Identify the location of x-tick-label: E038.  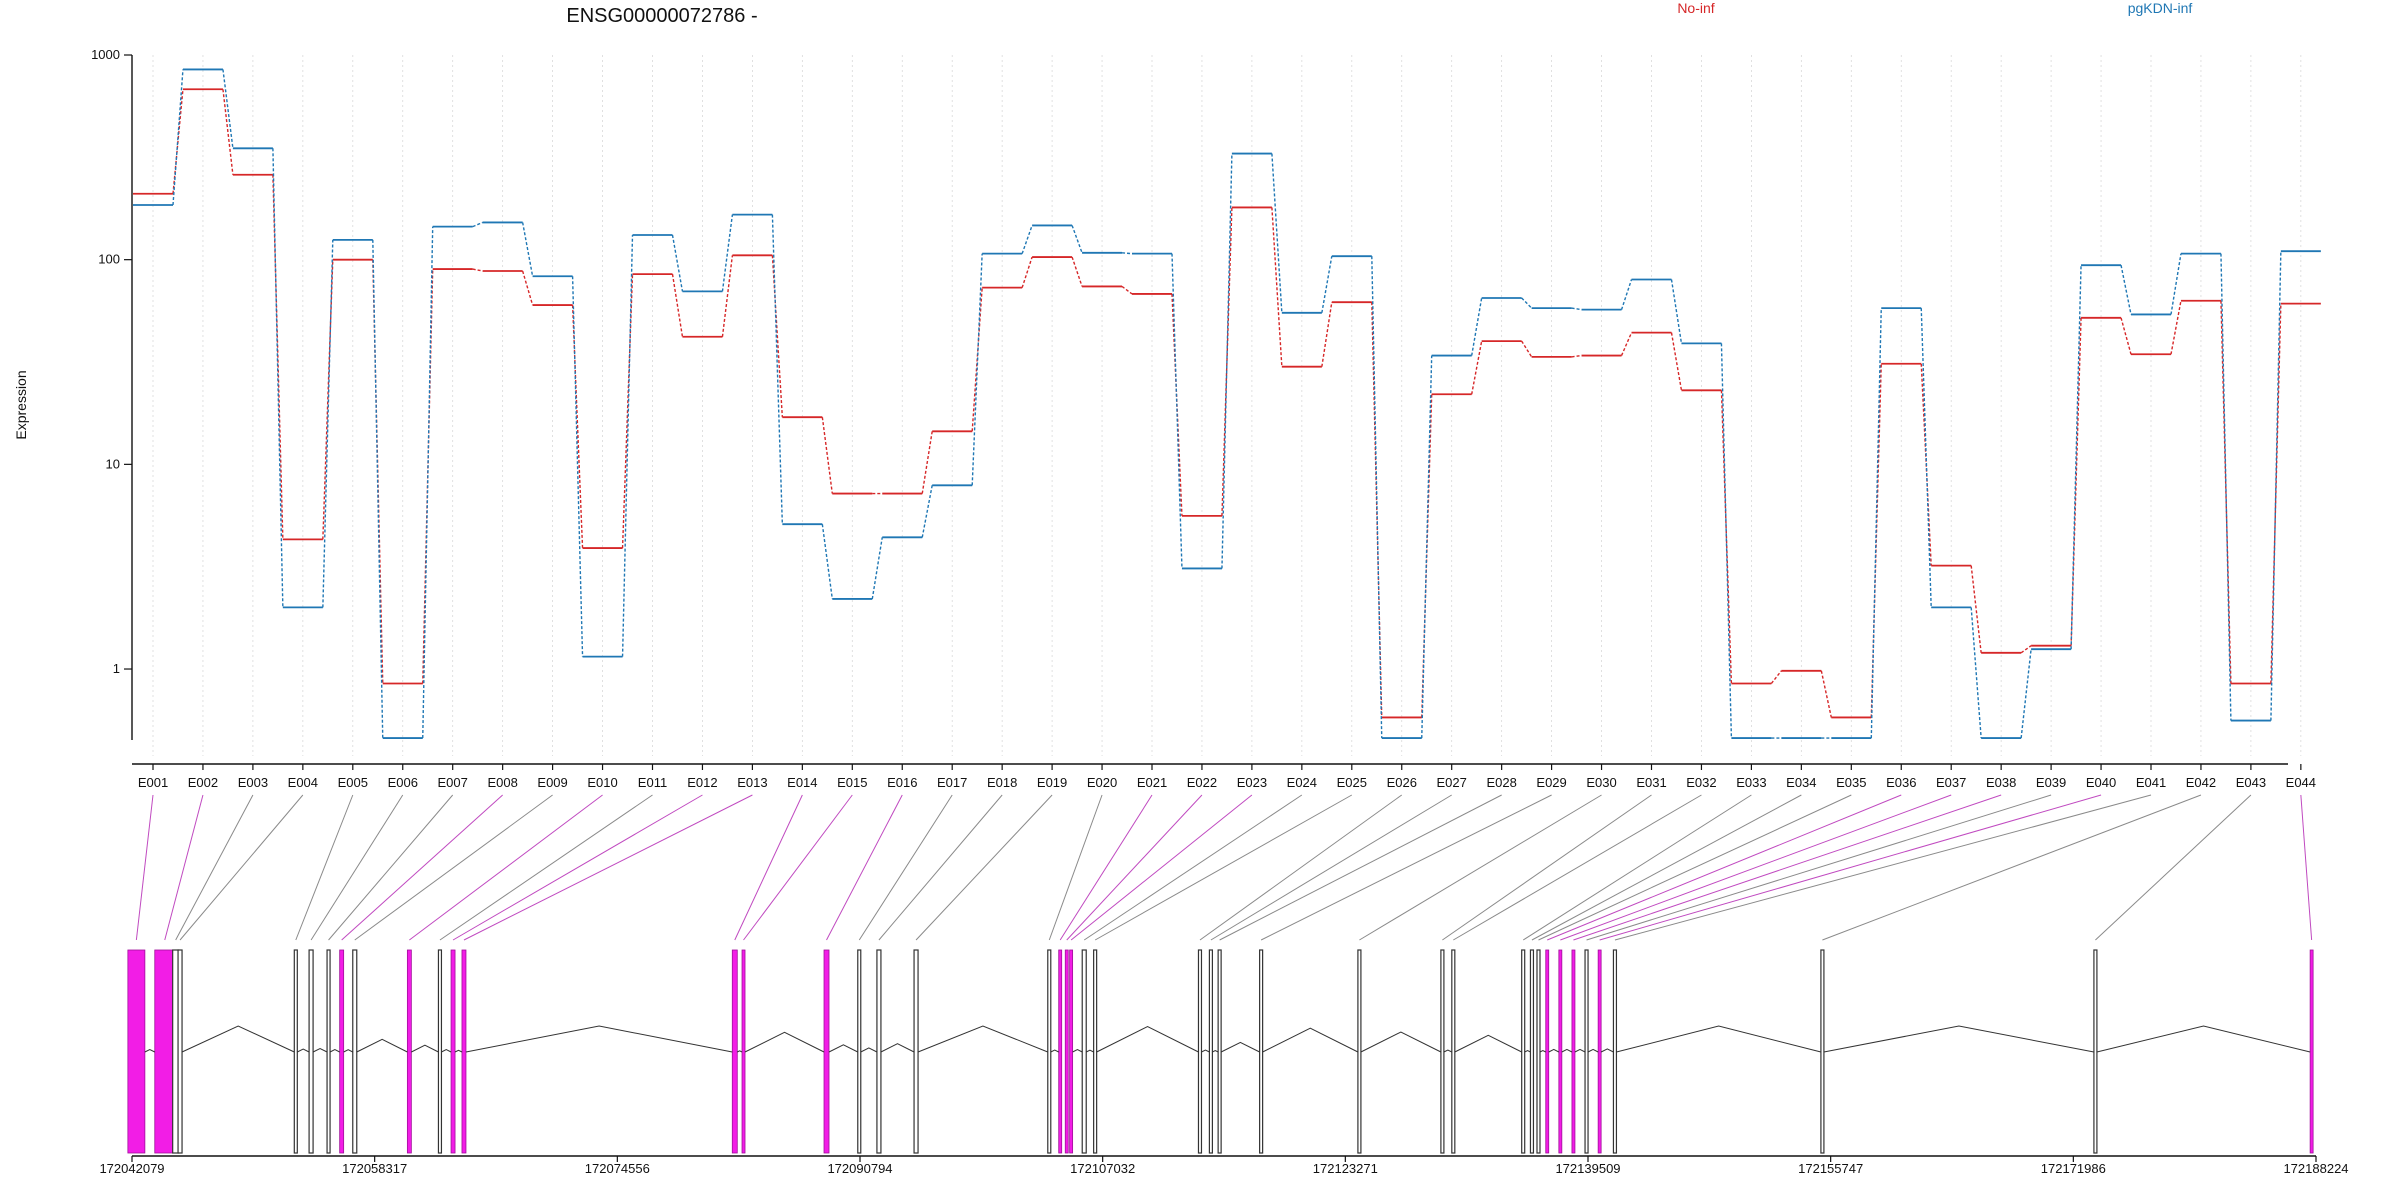
(2001, 782).